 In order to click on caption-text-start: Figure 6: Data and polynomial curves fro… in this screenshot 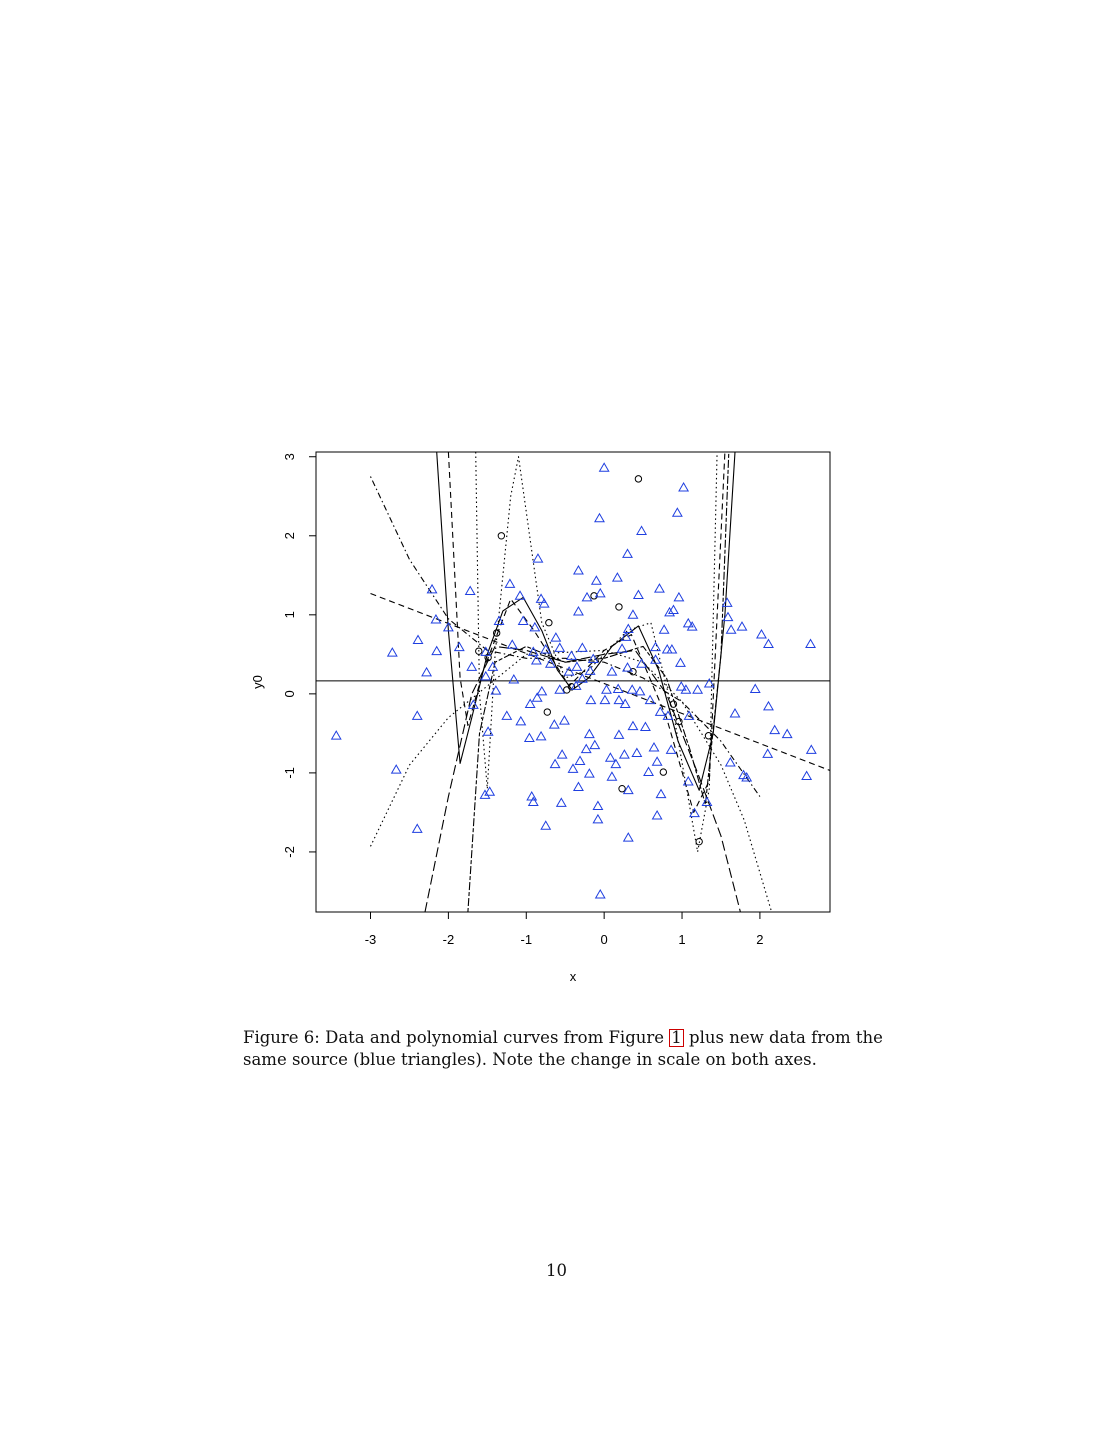, I will do `click(456, 1037)`.